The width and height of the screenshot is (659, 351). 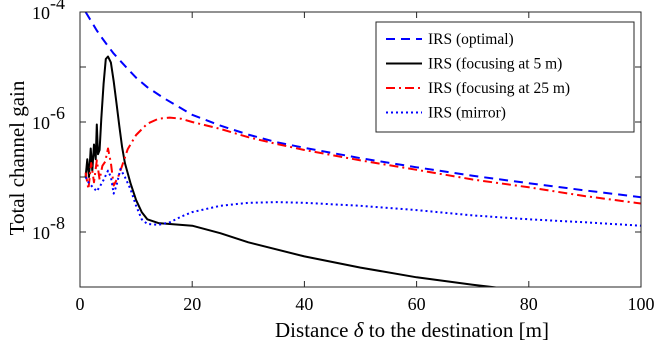 What do you see at coordinates (641, 304) in the screenshot?
I see `x-tick-label: 100` at bounding box center [641, 304].